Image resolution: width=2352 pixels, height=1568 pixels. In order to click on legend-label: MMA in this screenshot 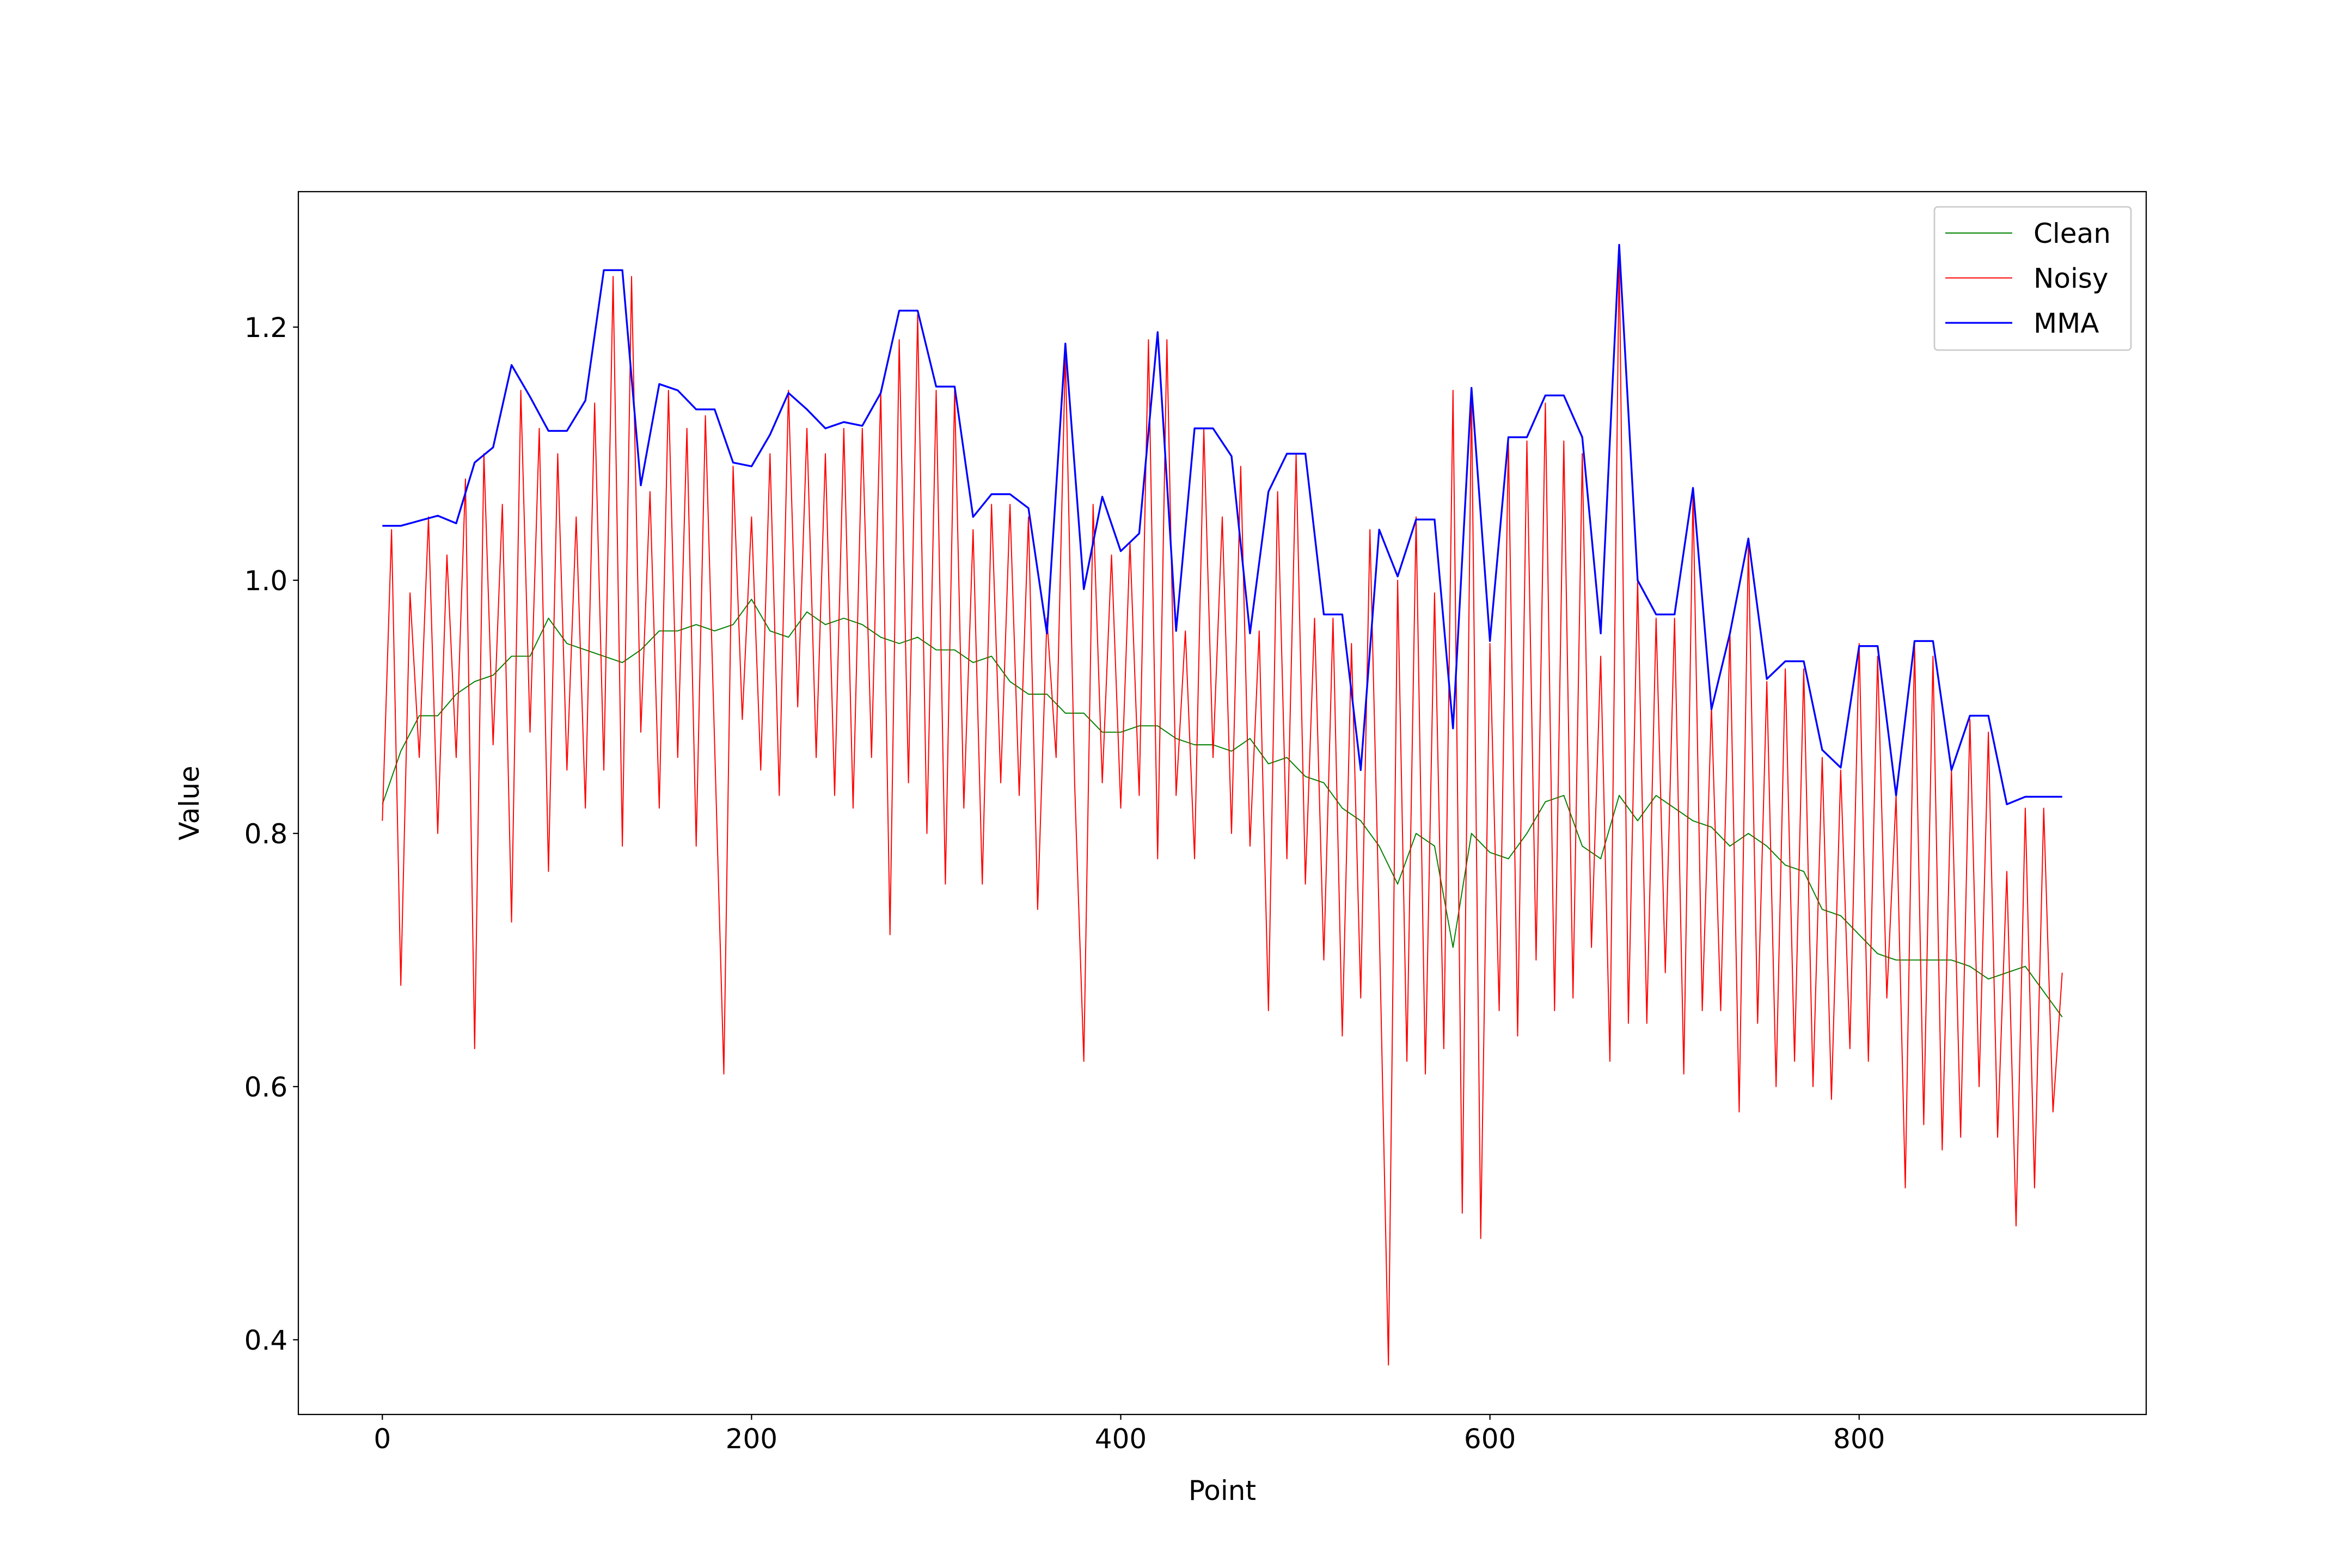, I will do `click(2066, 323)`.